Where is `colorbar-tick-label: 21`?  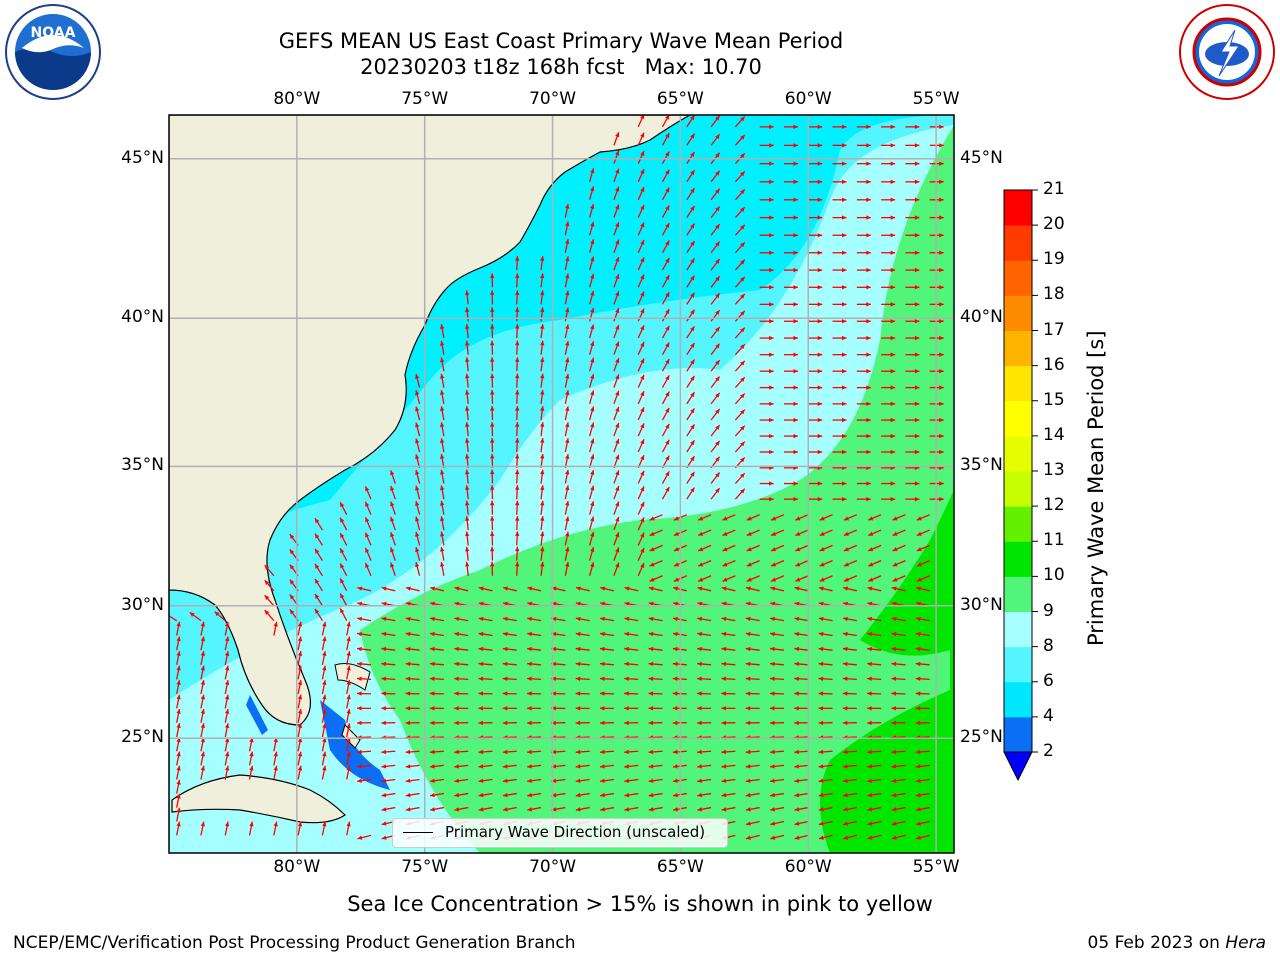 colorbar-tick-label: 21 is located at coordinates (1054, 189).